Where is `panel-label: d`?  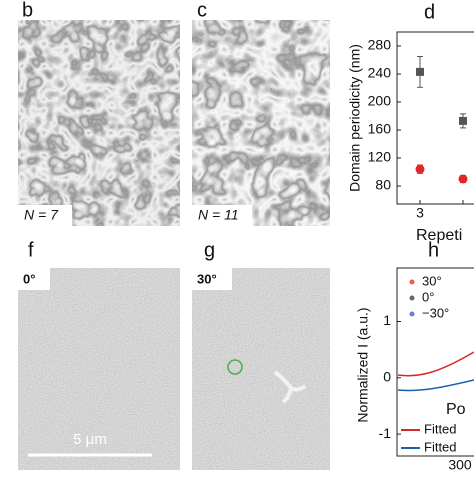 panel-label: d is located at coordinates (429, 12).